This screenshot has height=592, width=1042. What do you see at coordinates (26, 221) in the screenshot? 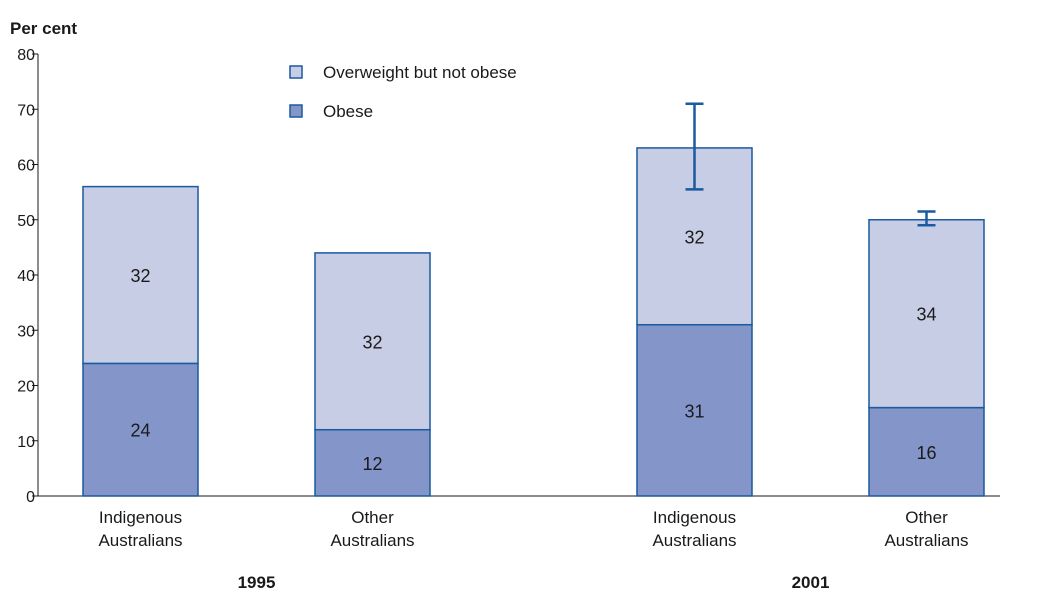
I see `y-tick-label-50: 50` at bounding box center [26, 221].